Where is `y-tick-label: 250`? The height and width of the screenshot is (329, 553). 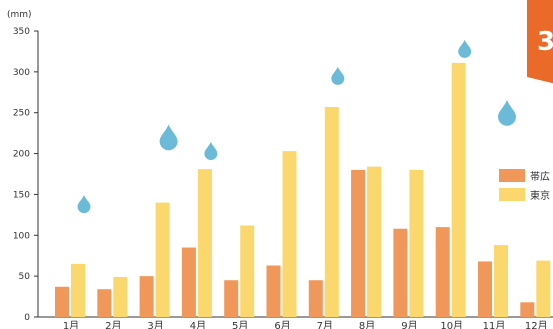
y-tick-label: 250 is located at coordinates (21, 114).